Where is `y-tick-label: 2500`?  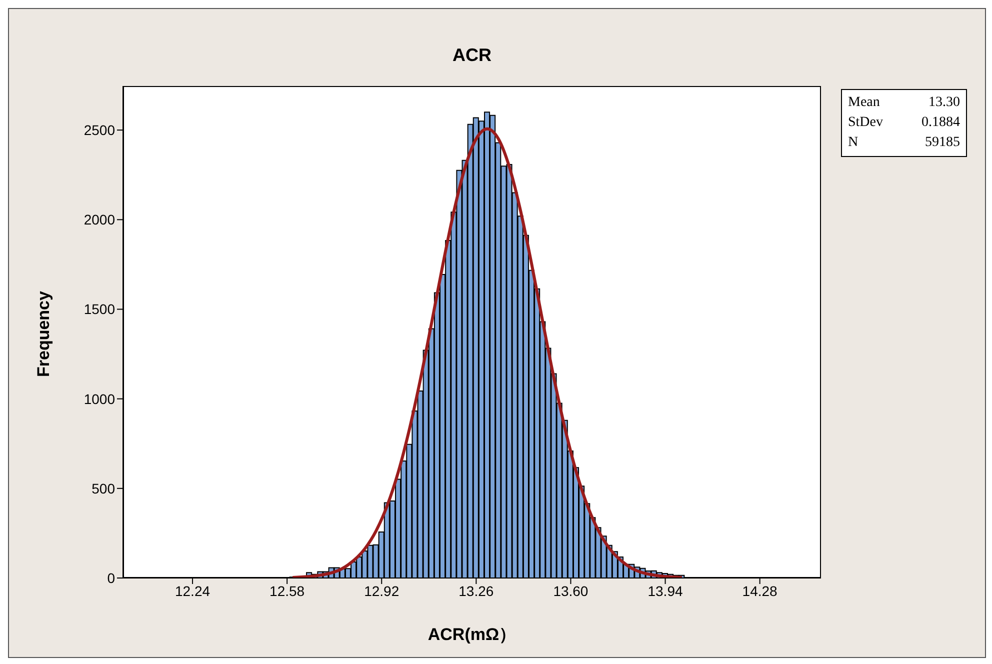 y-tick-label: 2500 is located at coordinates (100, 130).